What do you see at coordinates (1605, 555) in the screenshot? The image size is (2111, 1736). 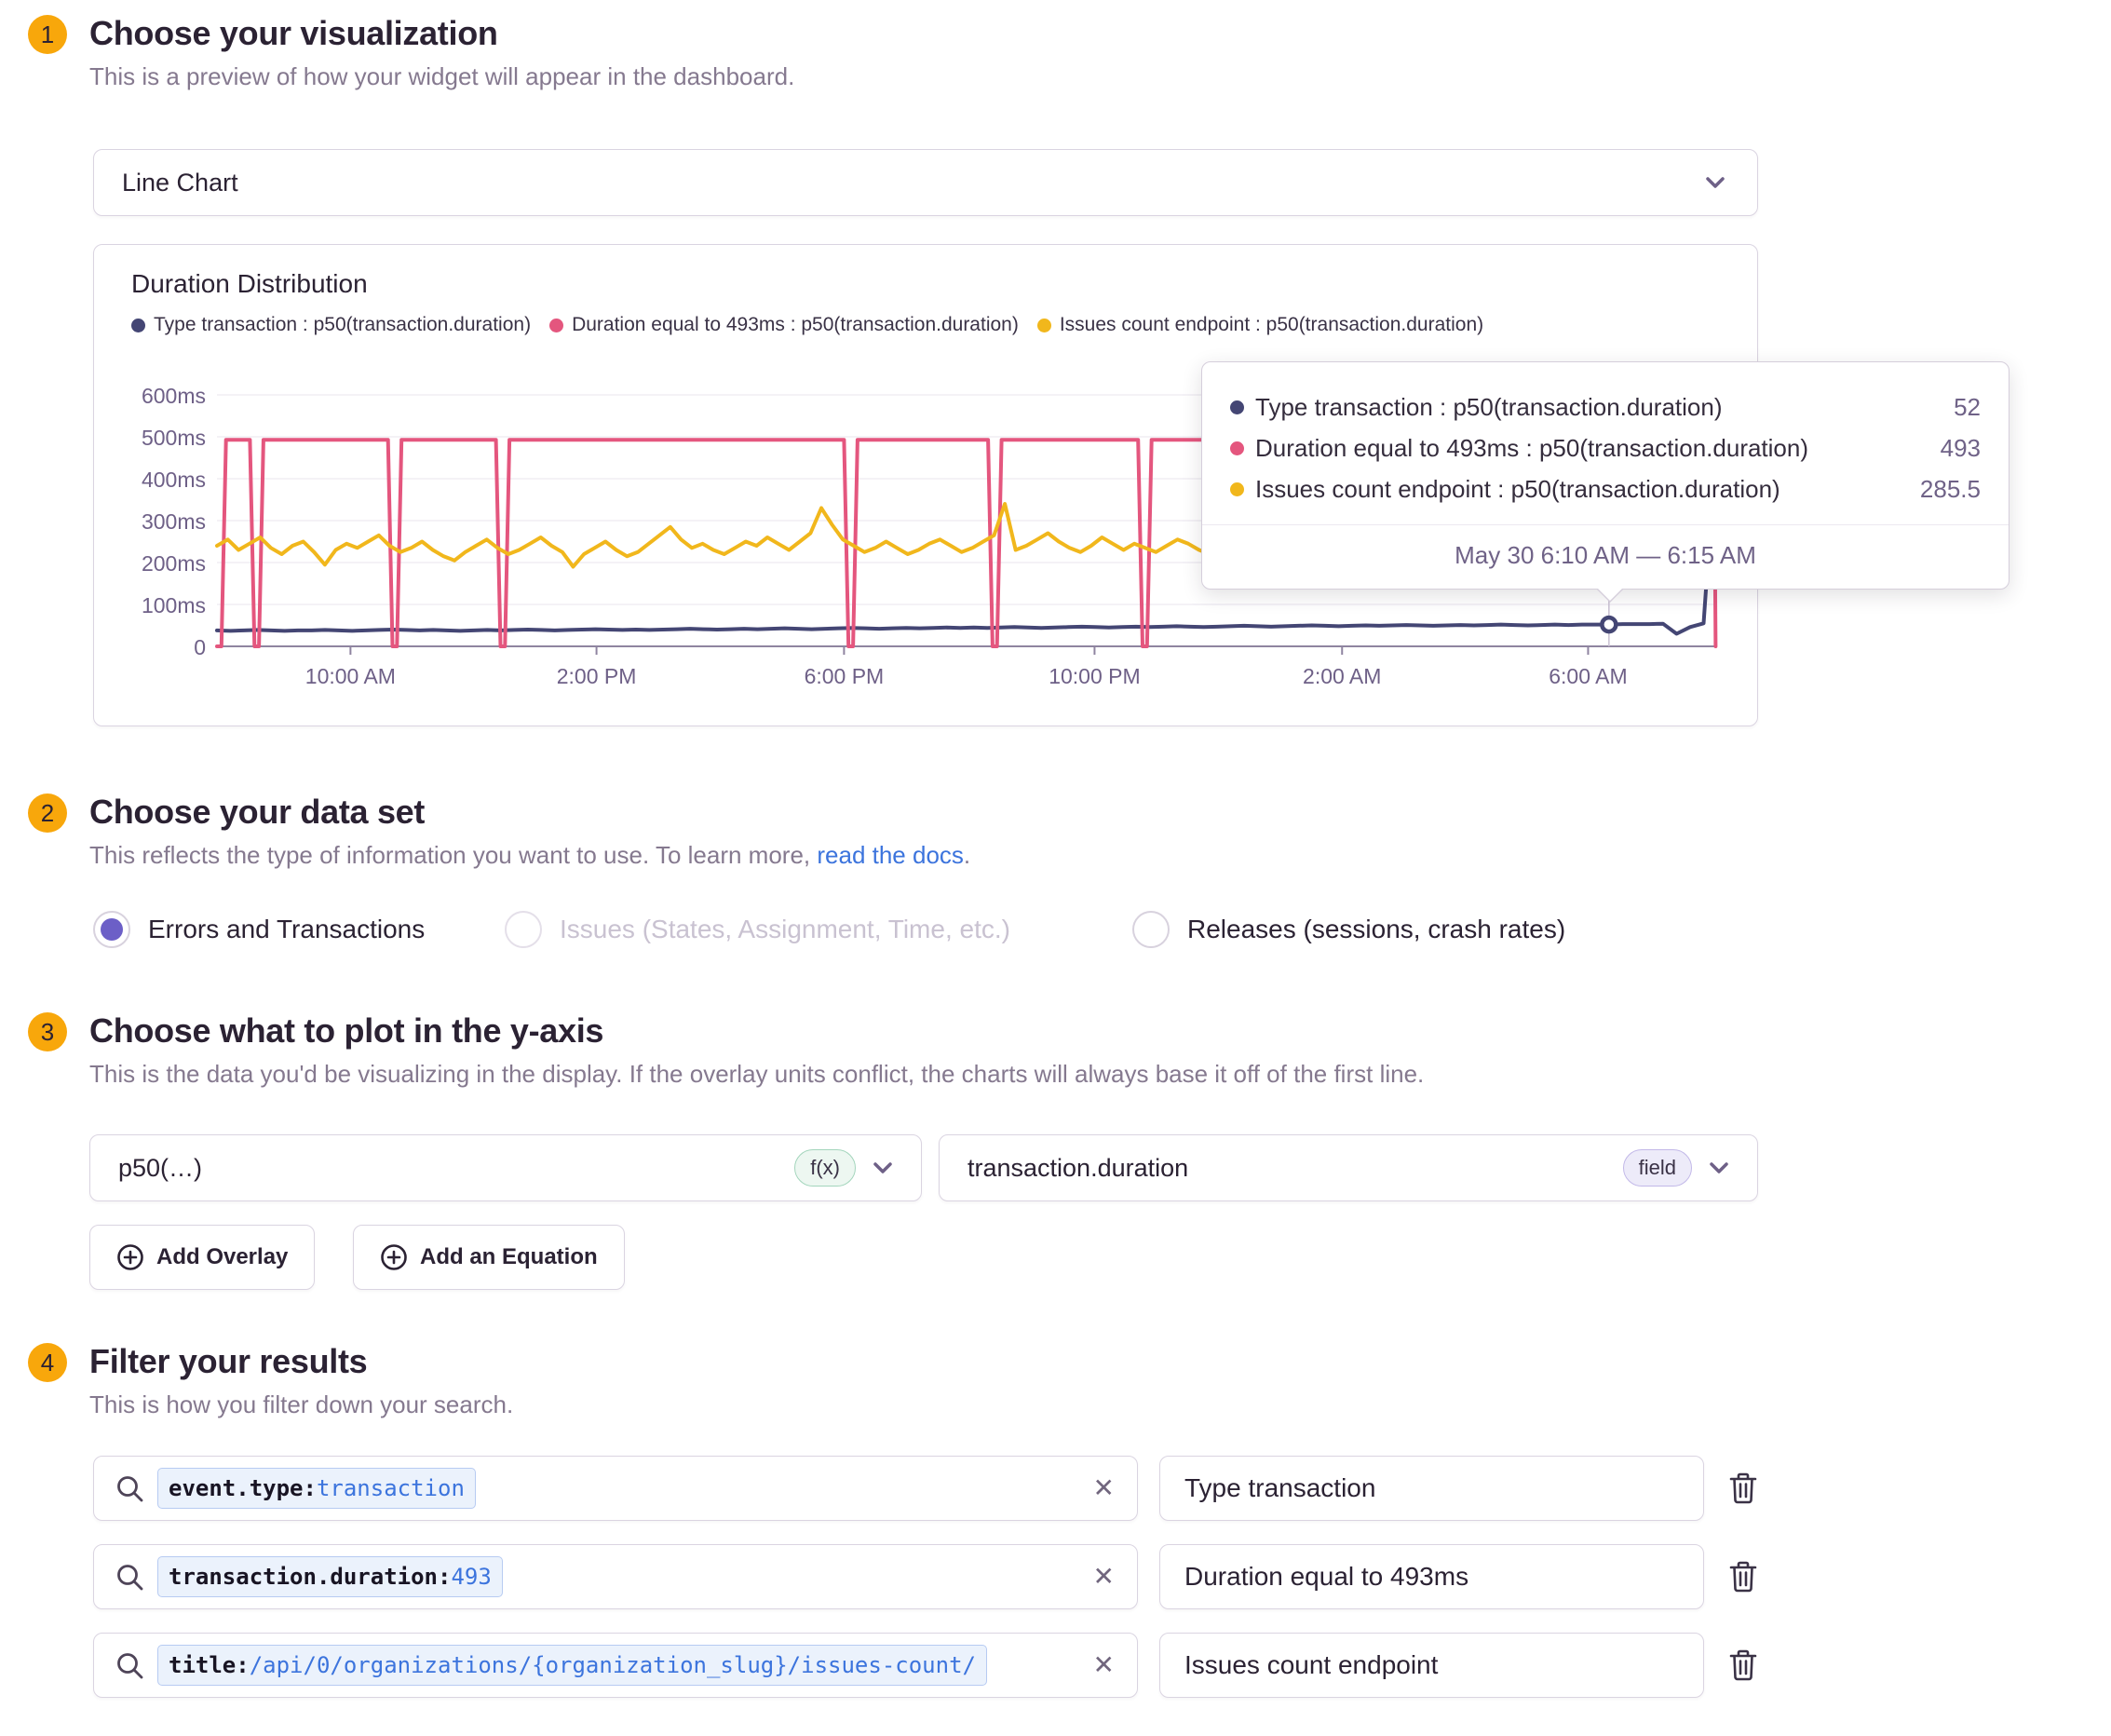 I see `tooltip-date-range: May 30 6:10 AM — 6:15 AM` at bounding box center [1605, 555].